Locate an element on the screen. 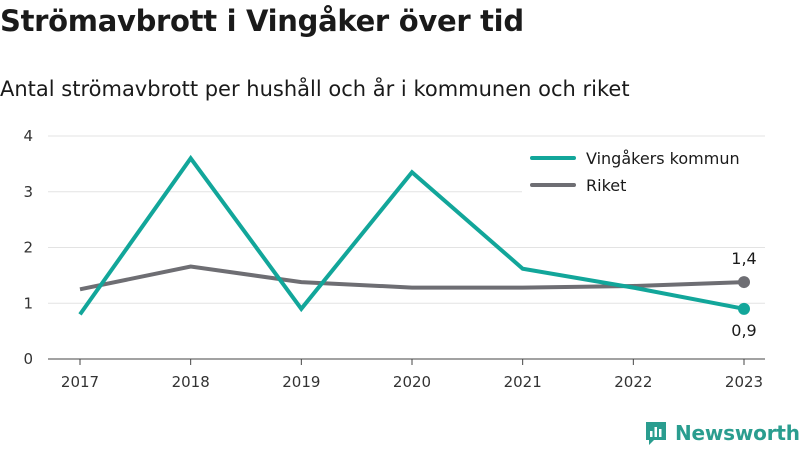  y-tick-label: 4 is located at coordinates (28, 136).